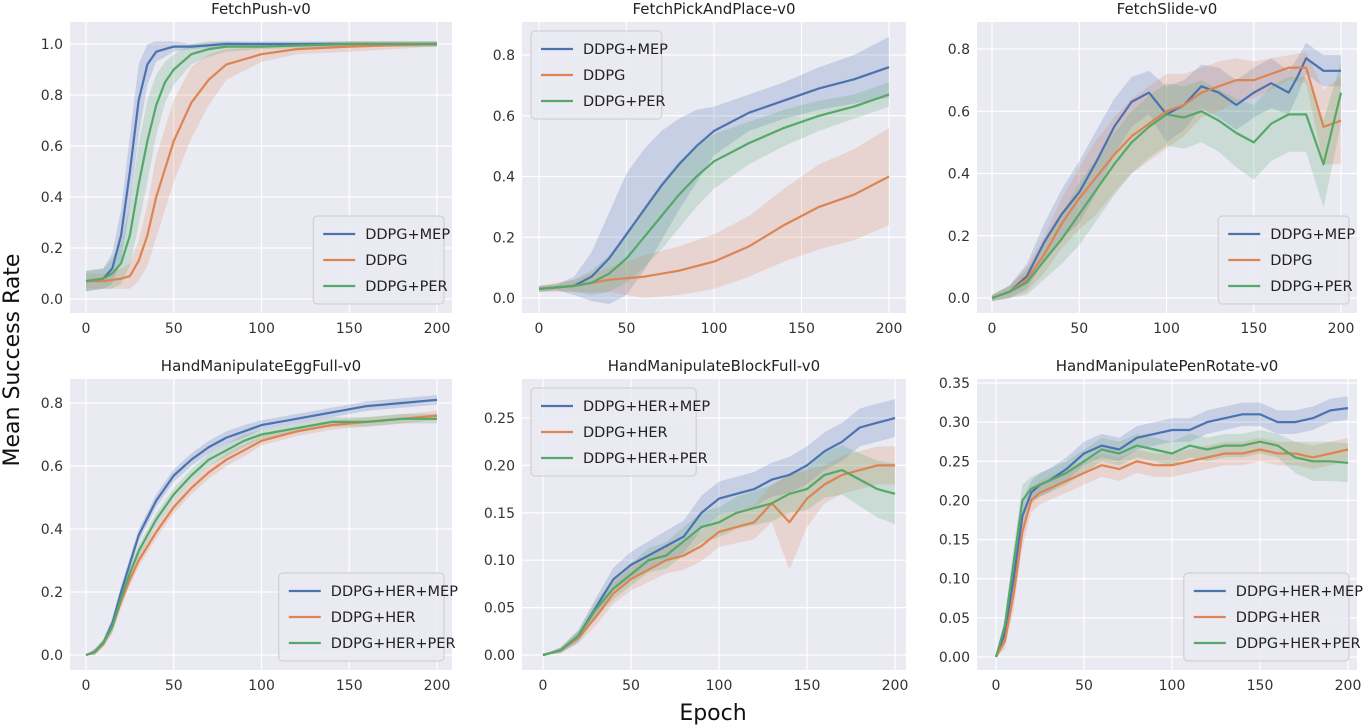  Describe the element at coordinates (712, 713) in the screenshot. I see `figure-xlabel: Epoch` at that location.